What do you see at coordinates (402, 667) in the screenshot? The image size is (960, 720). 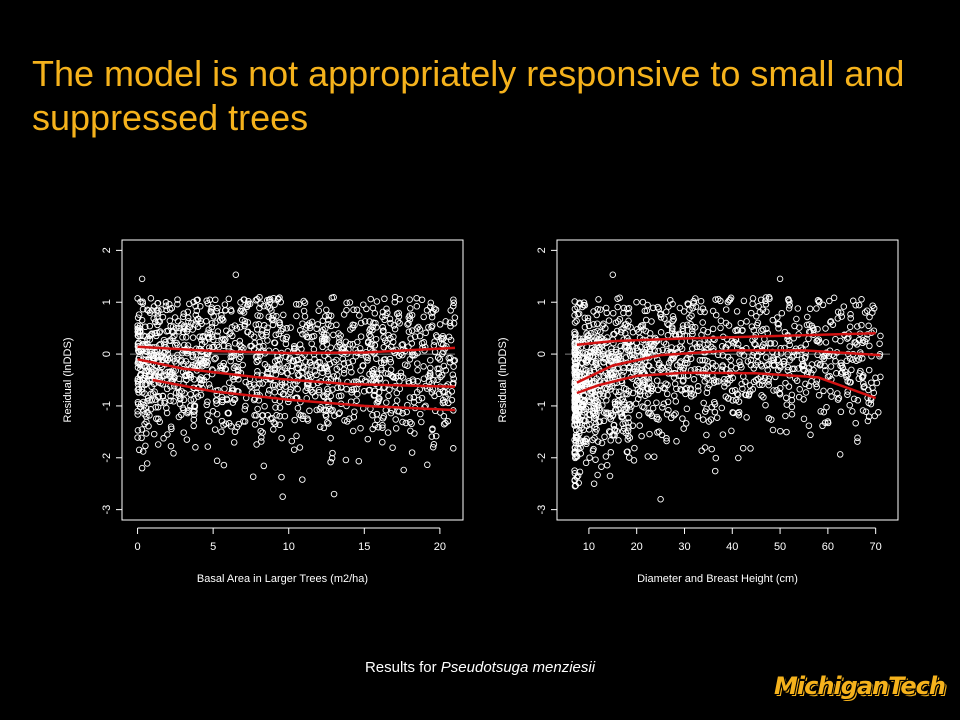 I see `caption-prefix: Results for` at bounding box center [402, 667].